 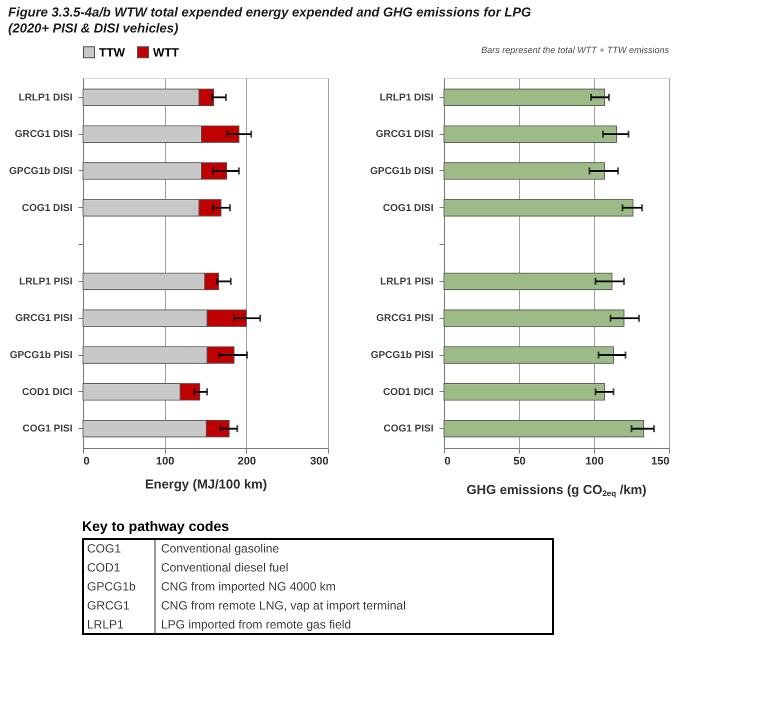 What do you see at coordinates (166, 52) in the screenshot?
I see `legend-label: WTT` at bounding box center [166, 52].